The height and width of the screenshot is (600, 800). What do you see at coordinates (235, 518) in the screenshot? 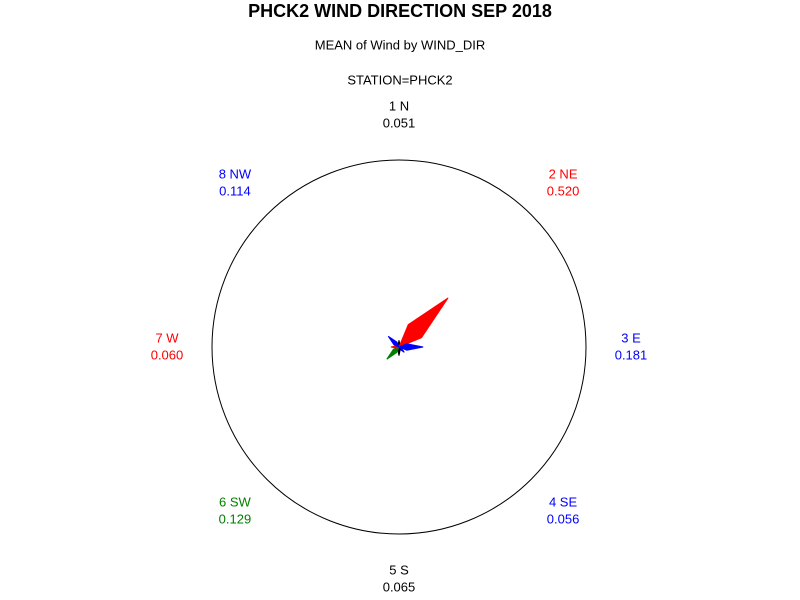
I see `value-label: 0.129` at bounding box center [235, 518].